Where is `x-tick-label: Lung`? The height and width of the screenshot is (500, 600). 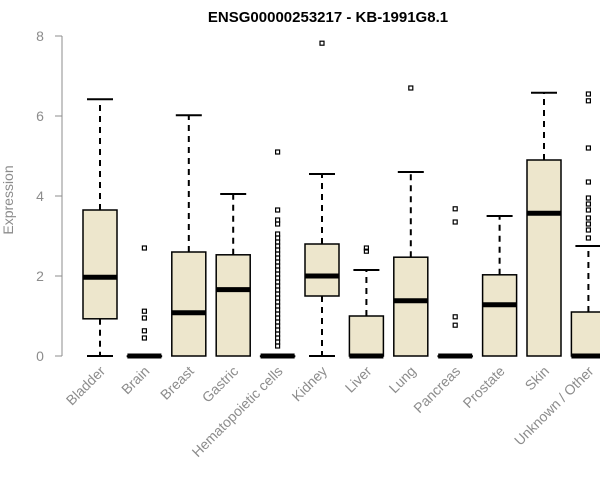 x-tick-label: Lung is located at coordinates (402, 379).